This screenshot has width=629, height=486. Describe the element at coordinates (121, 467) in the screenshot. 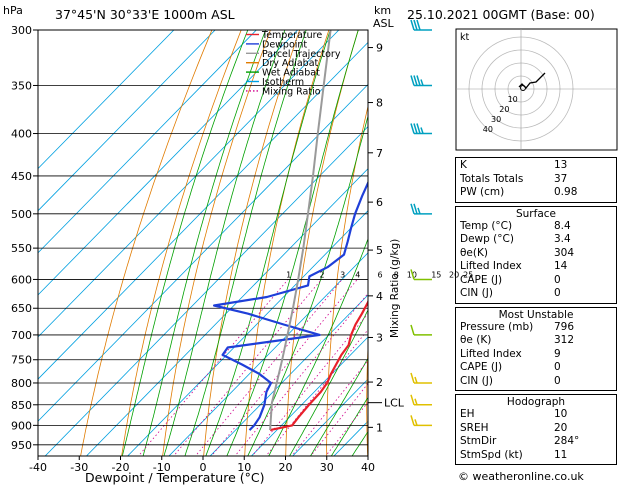

I see `temperature-tick-label: -20` at that location.